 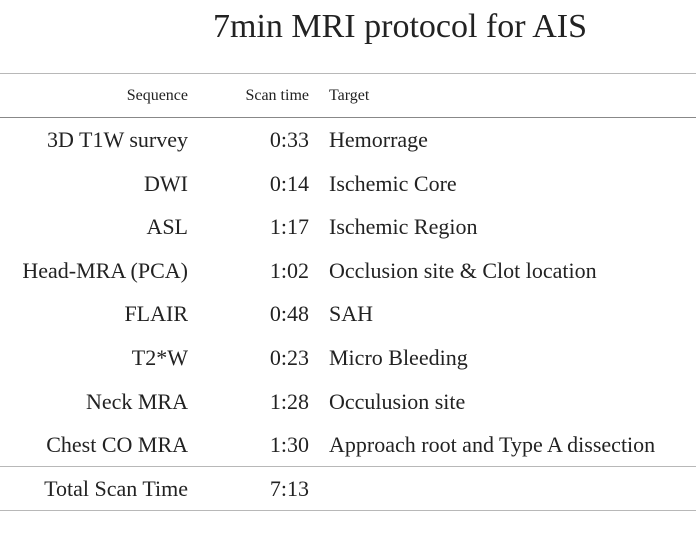 What do you see at coordinates (166, 183) in the screenshot?
I see `cell-sequence: DWI` at bounding box center [166, 183].